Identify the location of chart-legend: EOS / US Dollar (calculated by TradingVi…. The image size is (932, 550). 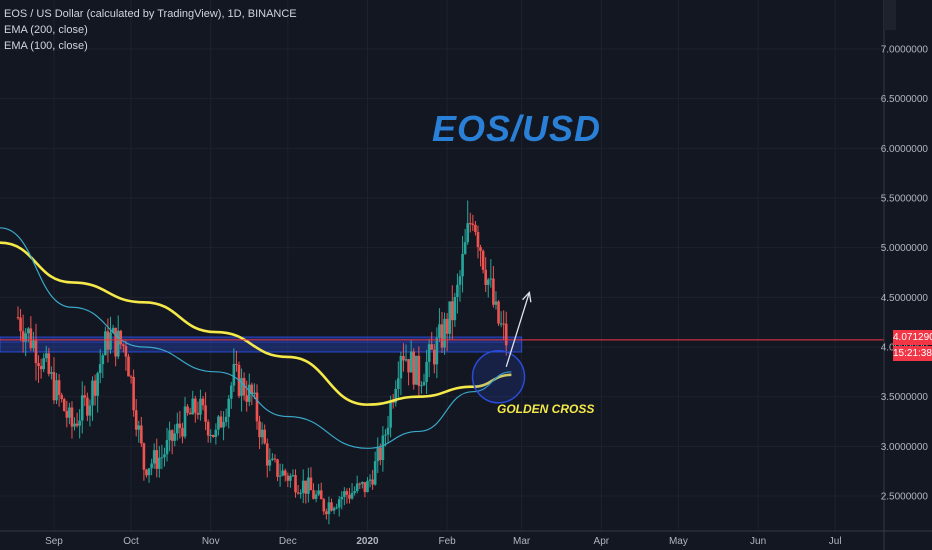
(150, 30).